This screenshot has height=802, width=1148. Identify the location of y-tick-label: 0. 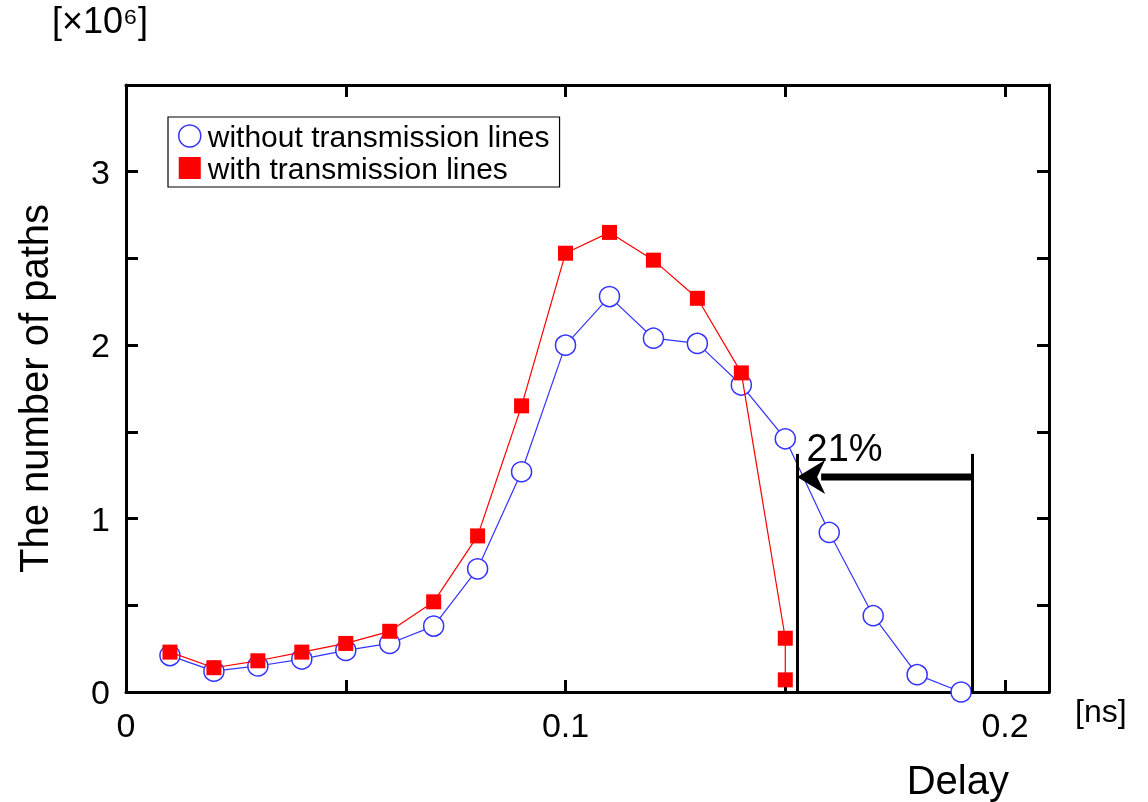
(100, 692).